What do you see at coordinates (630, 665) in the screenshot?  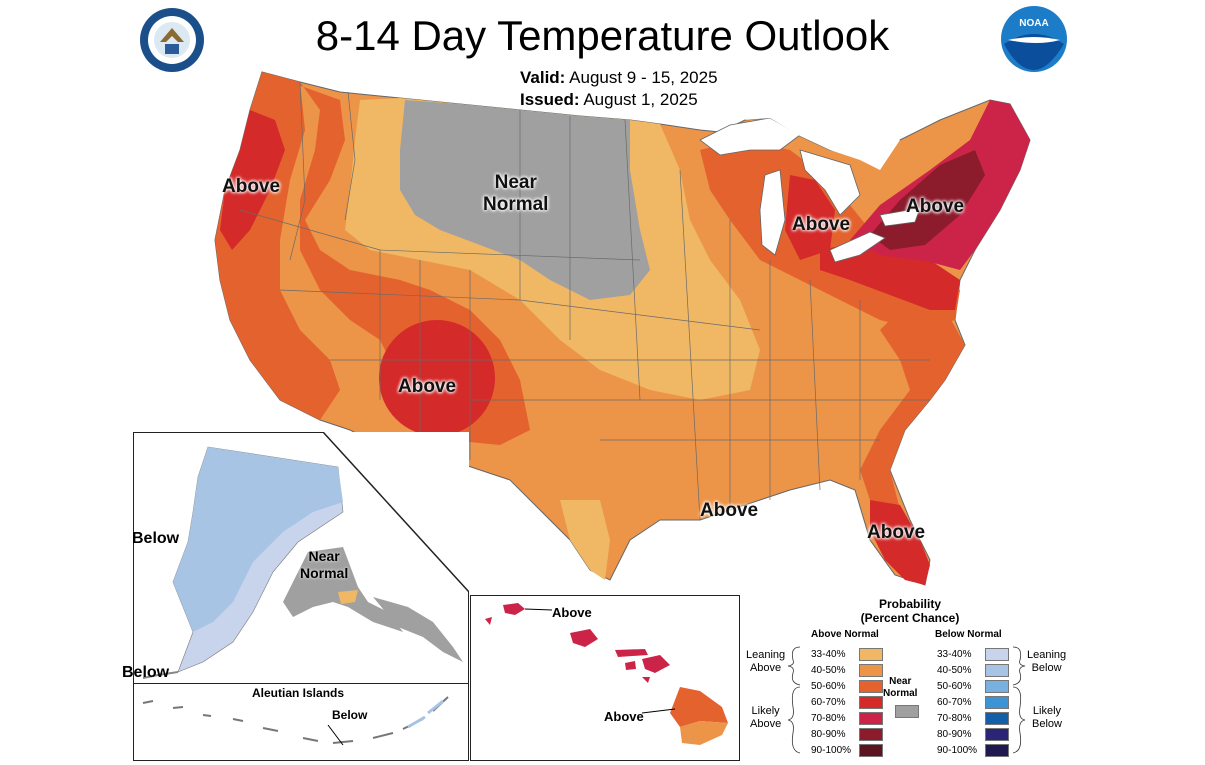 I see `lanai` at bounding box center [630, 665].